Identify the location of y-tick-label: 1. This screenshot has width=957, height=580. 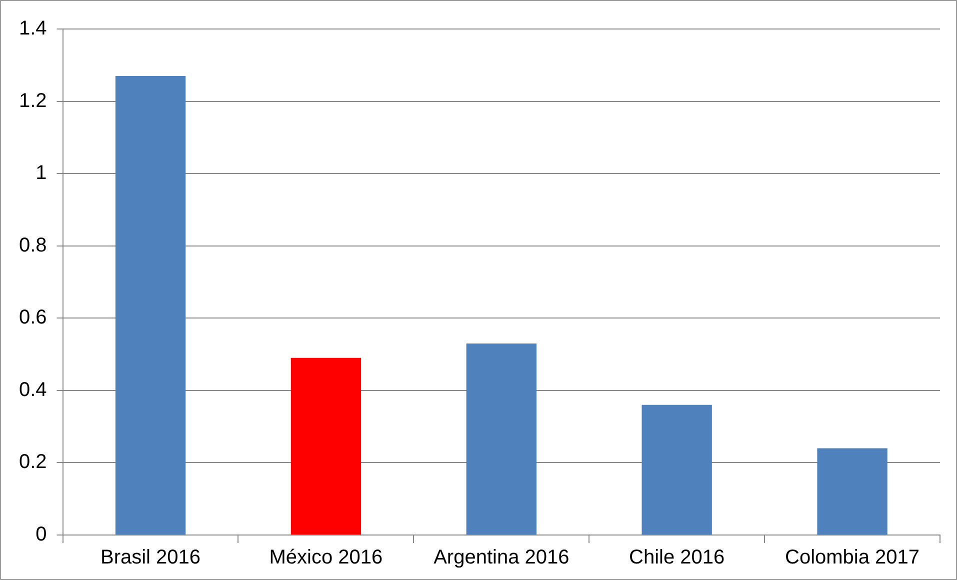
(41, 173).